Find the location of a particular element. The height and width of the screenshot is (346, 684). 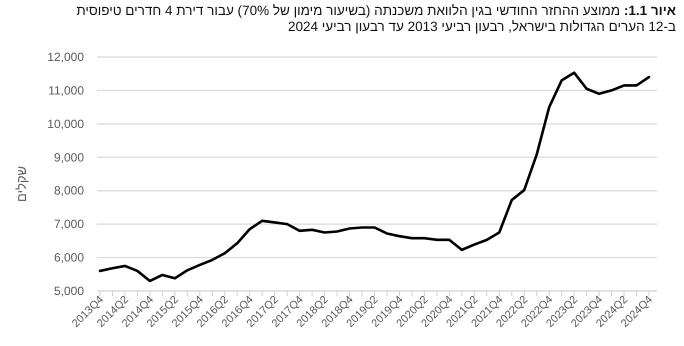

y-tick-label: 12,000 is located at coordinates (65, 57).